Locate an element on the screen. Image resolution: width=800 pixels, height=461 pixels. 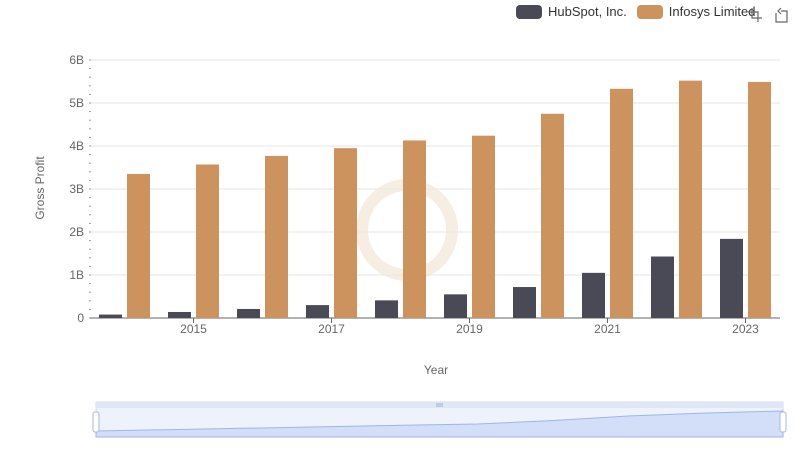
bar-hubspot-2014 is located at coordinates (110, 316).